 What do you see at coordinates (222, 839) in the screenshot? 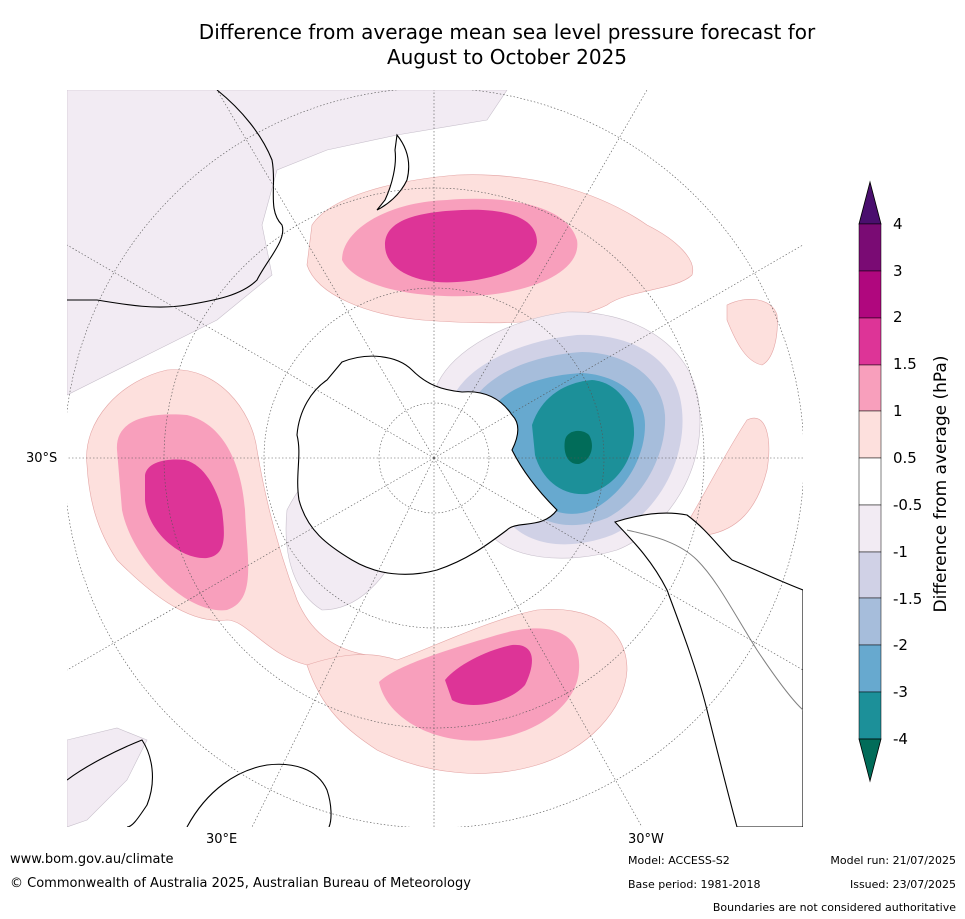
I see `longitude-label-30e: 30°E` at bounding box center [222, 839].